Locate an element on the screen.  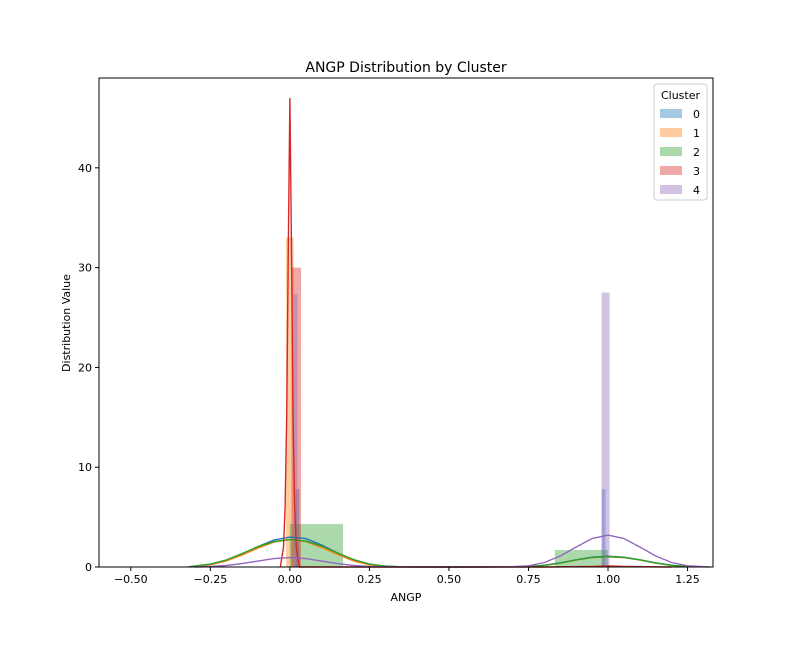
legend-box is located at coordinates (680, 142).